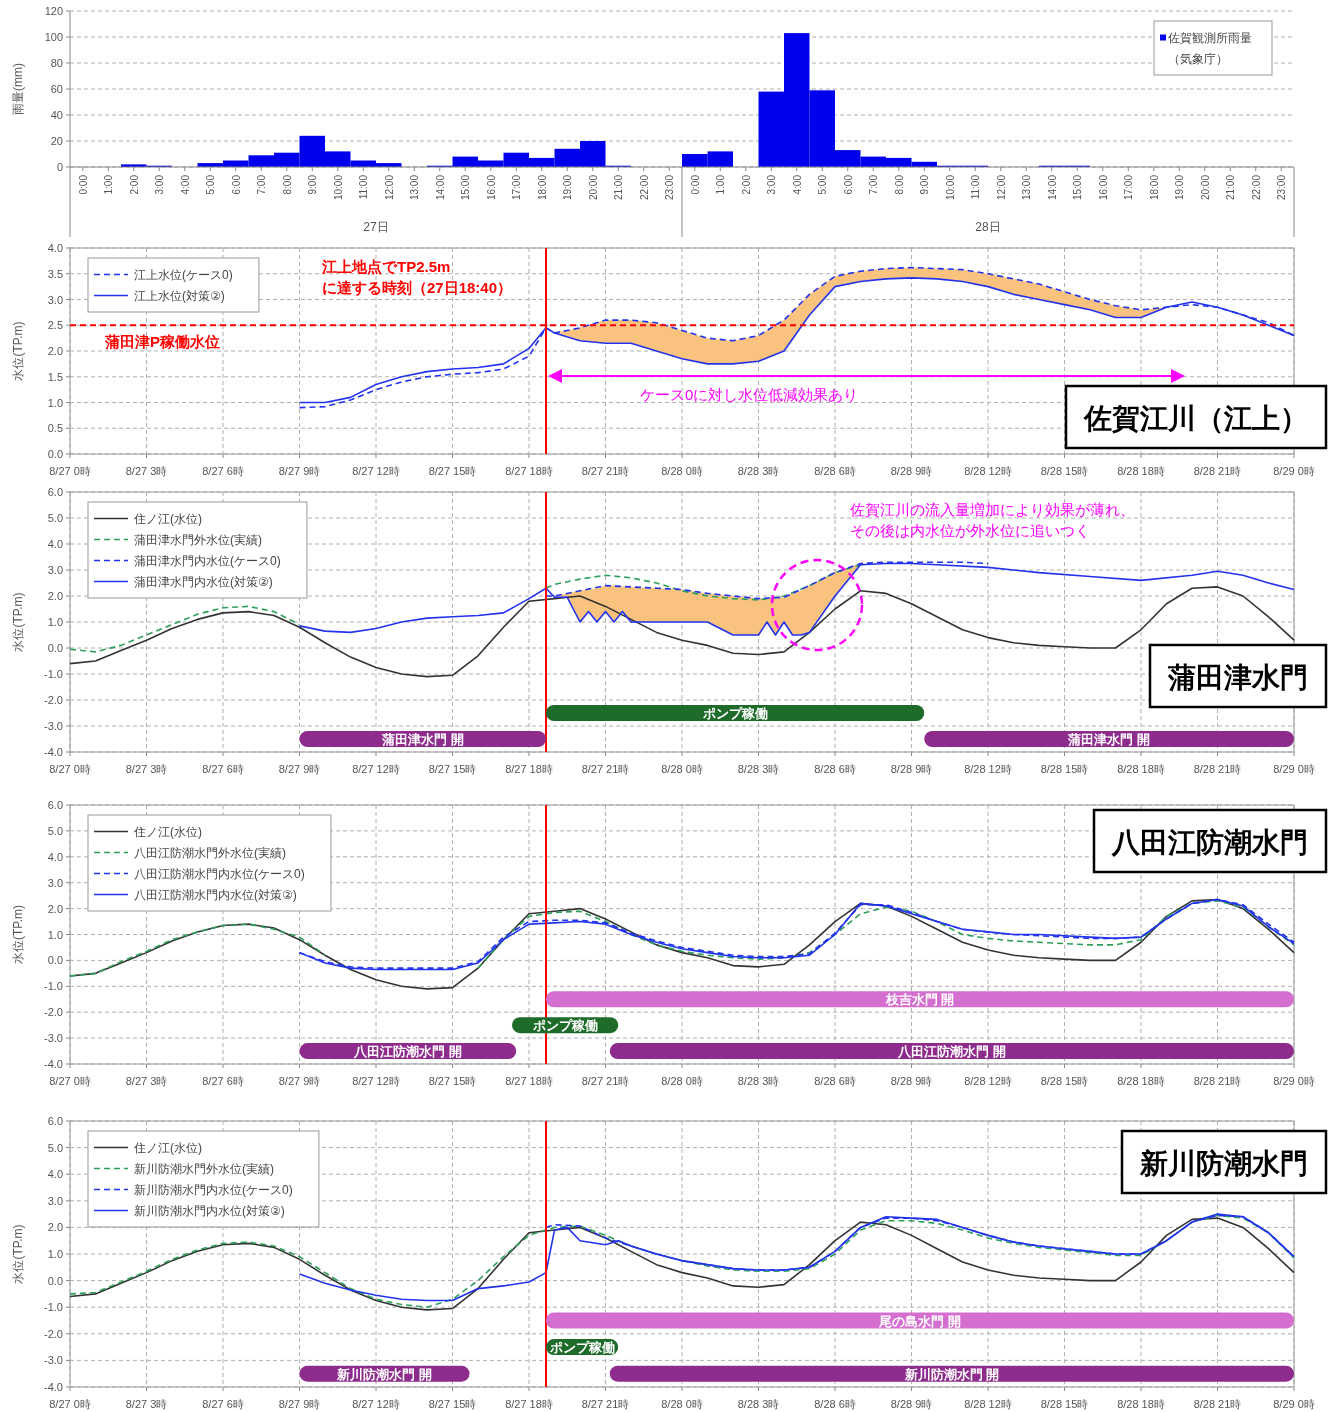 This screenshot has height=1412, width=1336. What do you see at coordinates (109, 184) in the screenshot?
I see `x-tick-label: 1:00` at bounding box center [109, 184].